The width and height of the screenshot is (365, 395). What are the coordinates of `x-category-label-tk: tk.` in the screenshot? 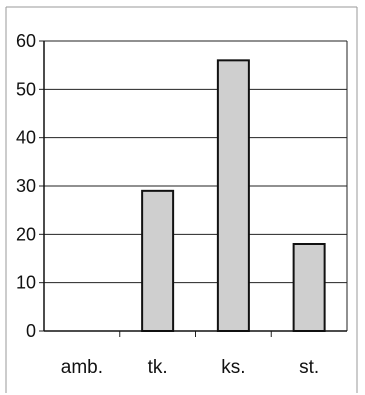 It's located at (158, 367).